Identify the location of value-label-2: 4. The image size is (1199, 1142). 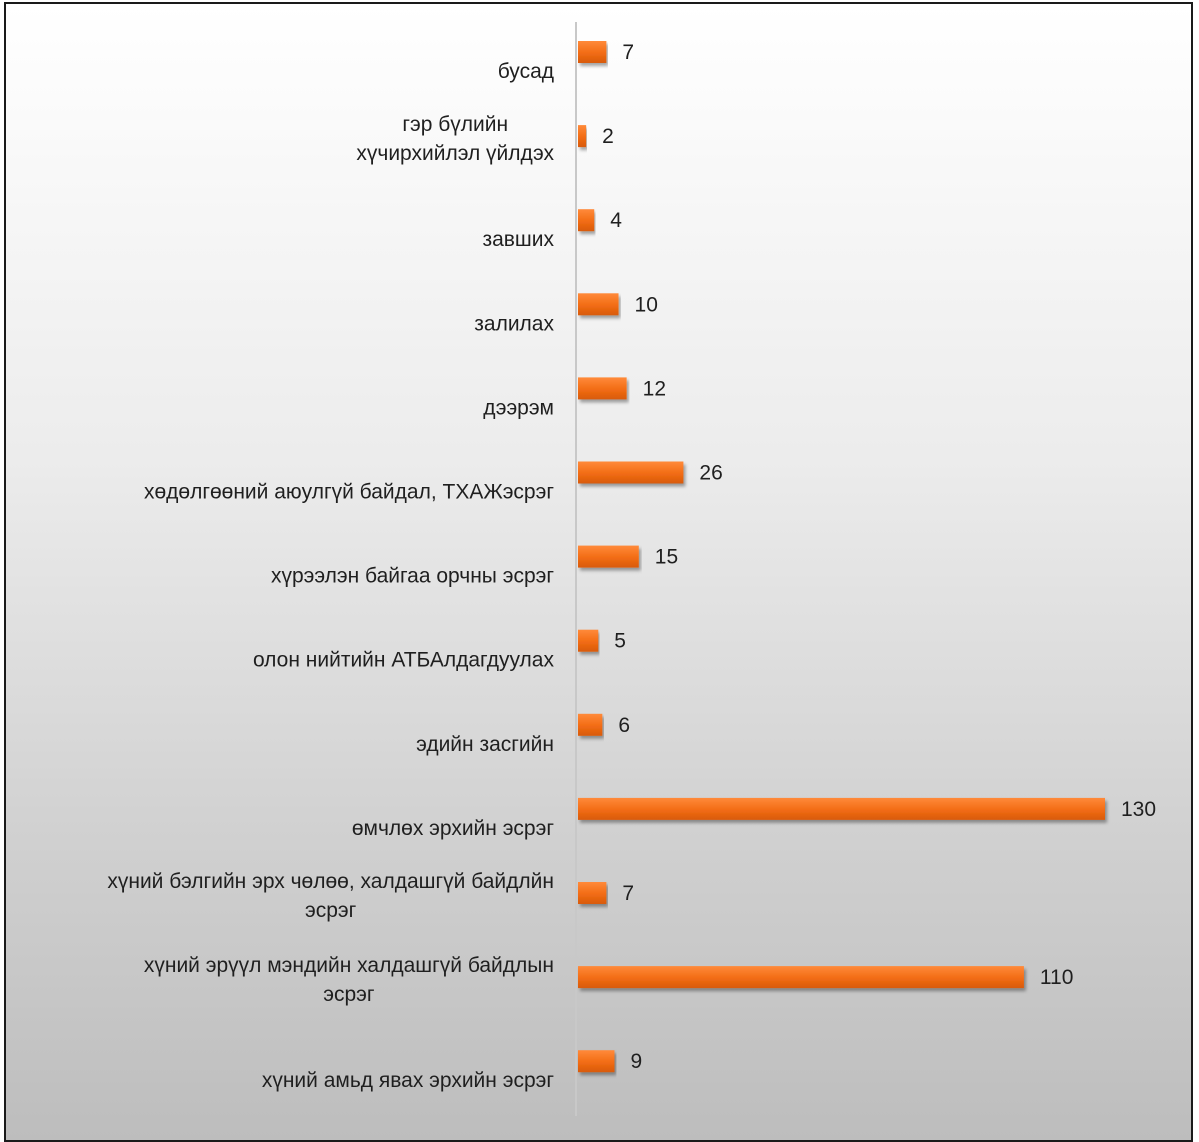
(616, 220).